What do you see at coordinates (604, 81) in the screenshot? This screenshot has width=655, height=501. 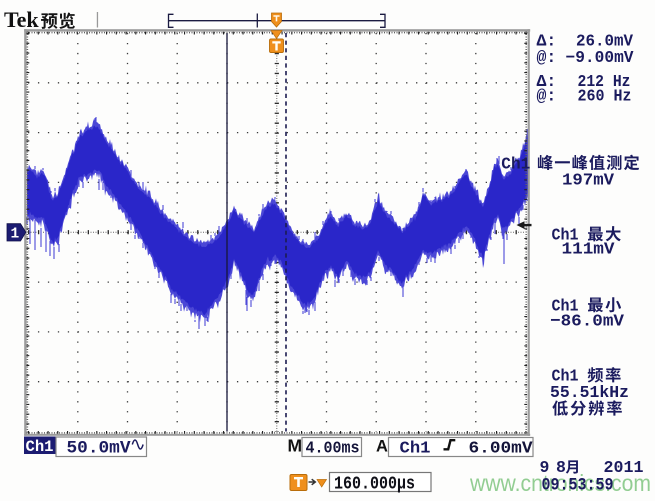 I see `svg-text: 212 Hz` at bounding box center [604, 81].